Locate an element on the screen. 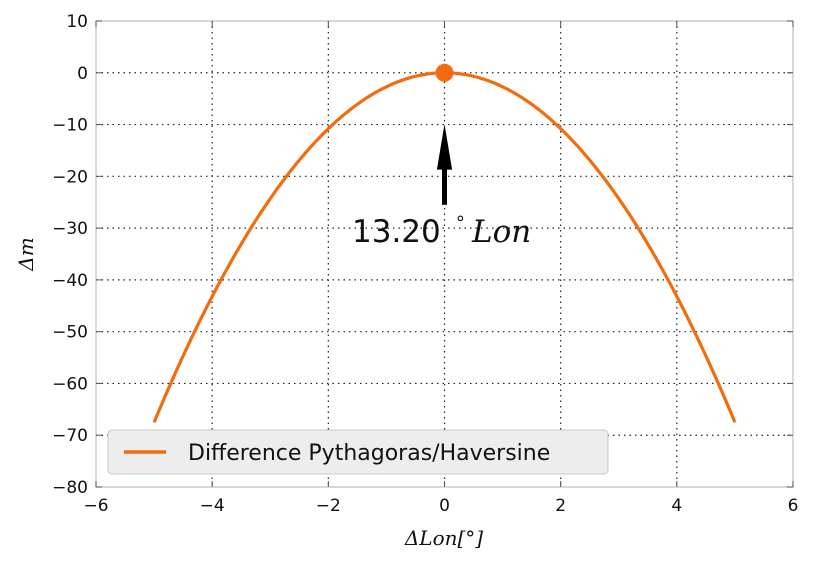  x-tick-label: −4 is located at coordinates (212, 506).